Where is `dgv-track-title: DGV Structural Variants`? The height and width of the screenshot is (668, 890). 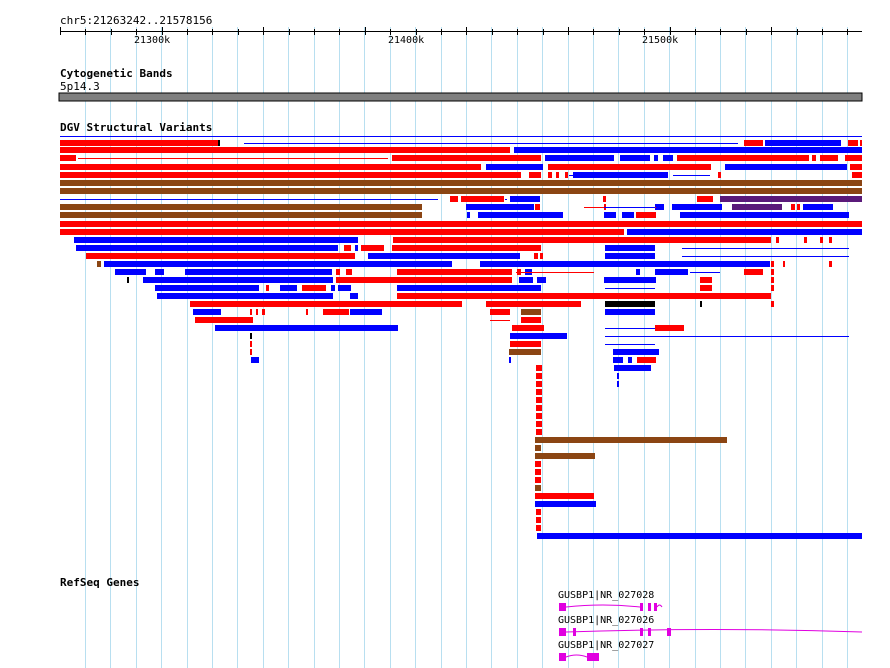 dgv-track-title: DGV Structural Variants is located at coordinates (136, 127).